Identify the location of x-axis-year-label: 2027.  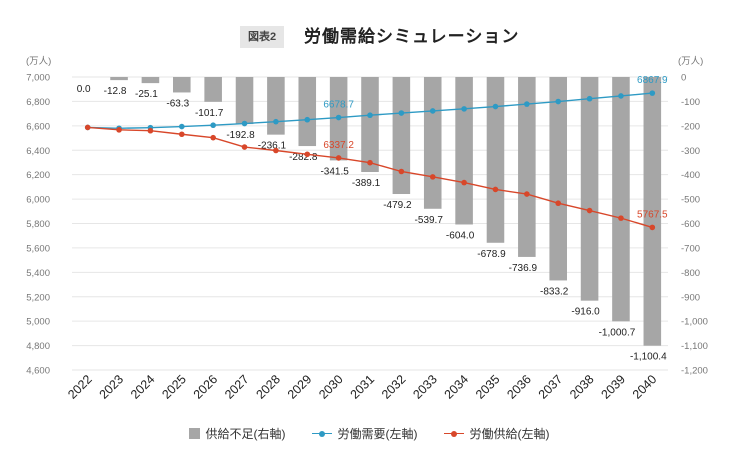
(237, 387).